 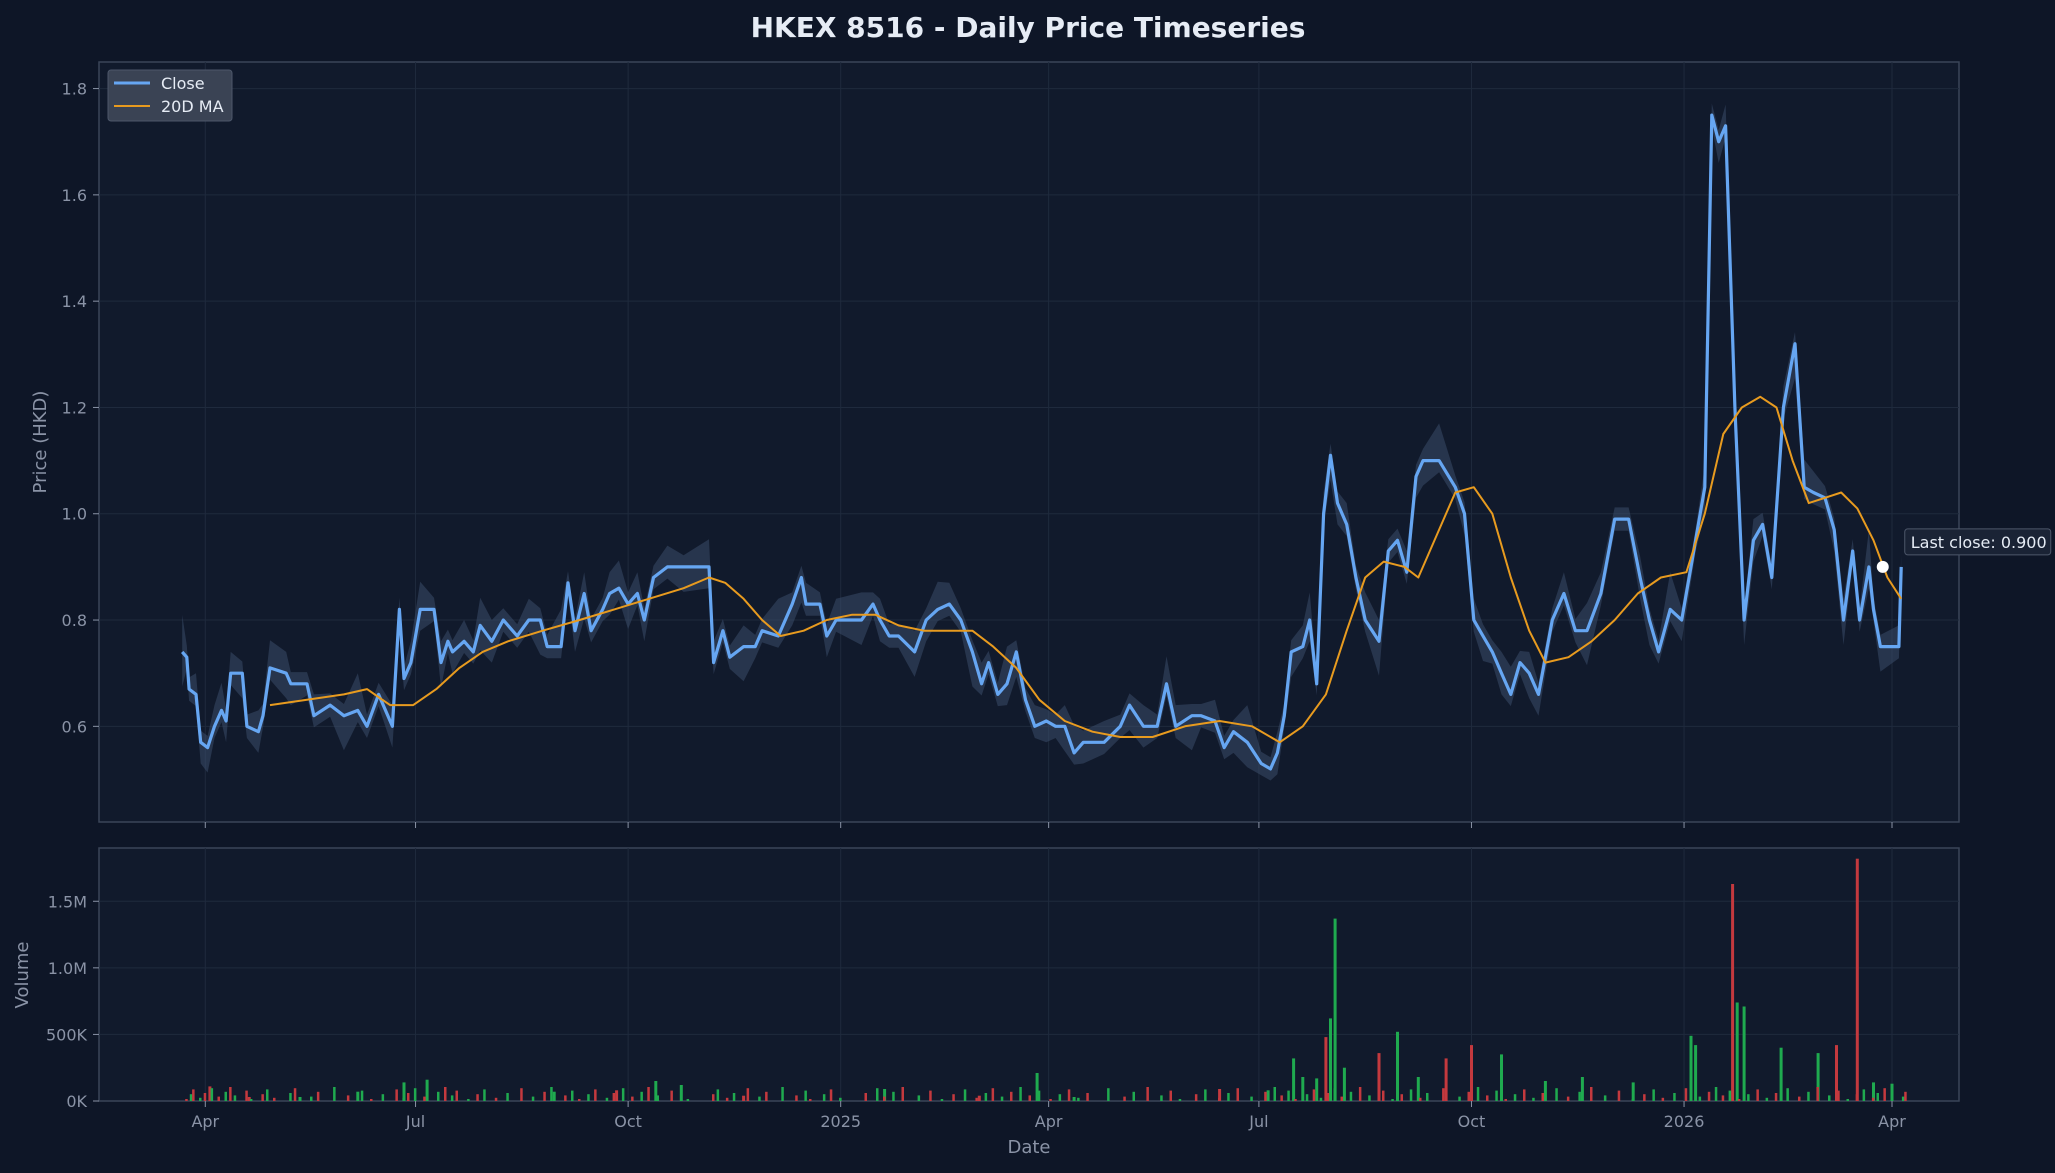 I want to click on price-y-tick-label: 0.6, so click(x=74, y=726).